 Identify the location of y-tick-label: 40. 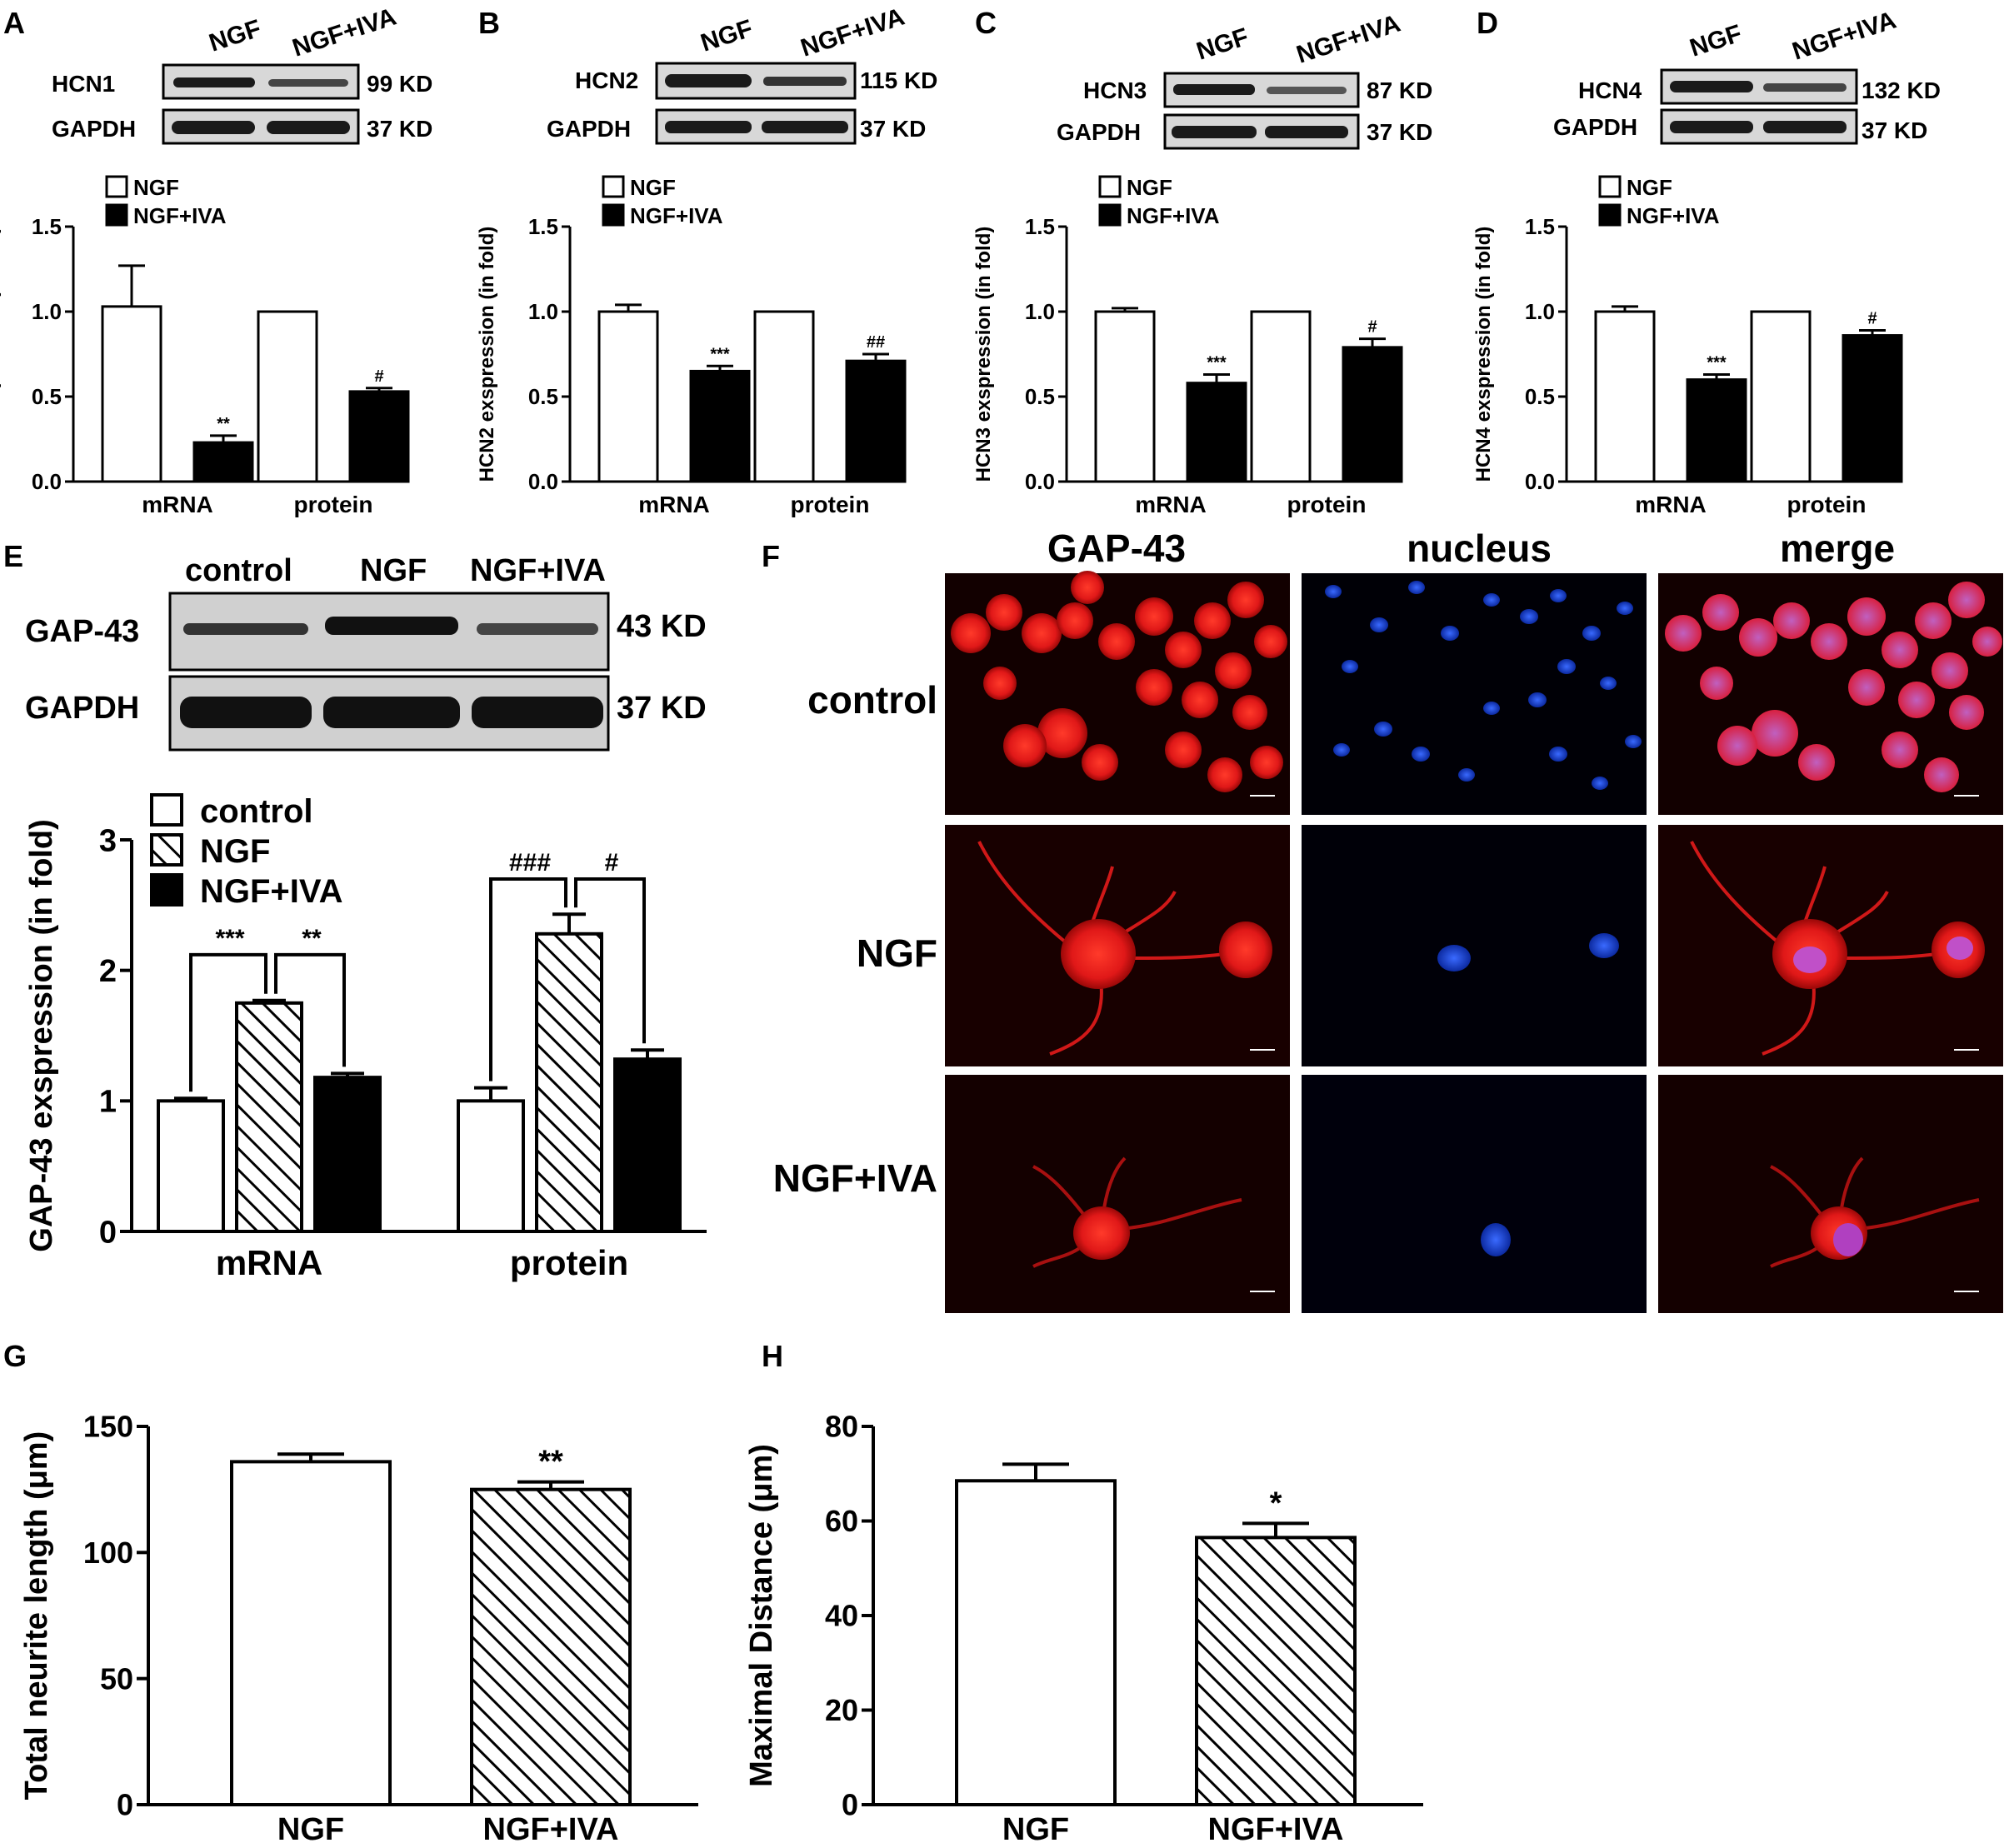
(842, 1616).